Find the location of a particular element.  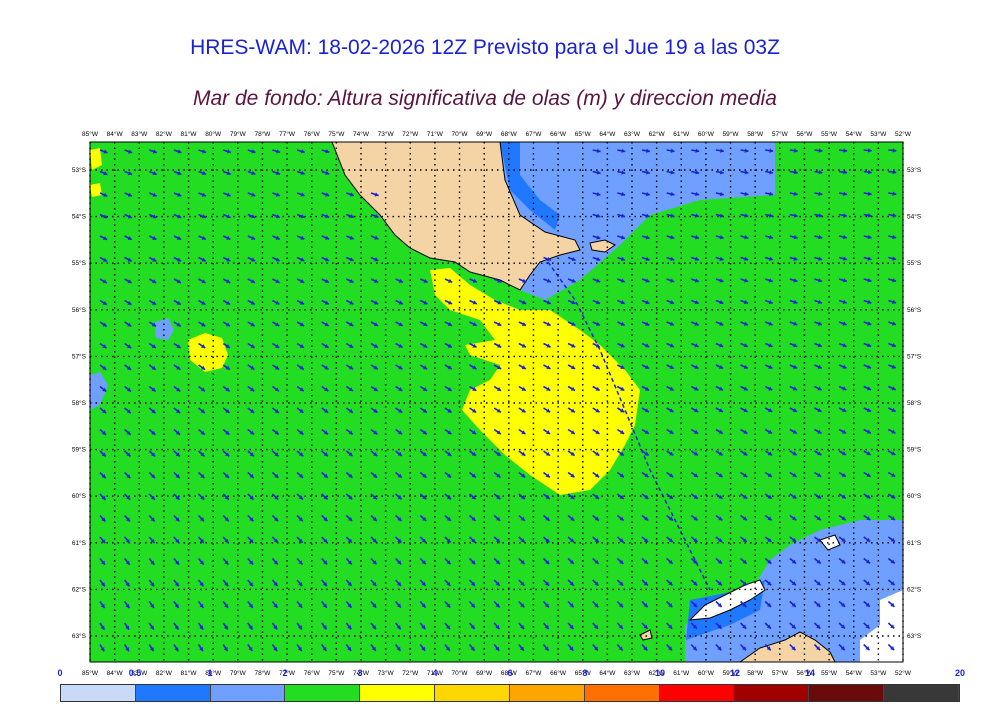

swell-3-4m-edge2 is located at coordinates (96, 190).